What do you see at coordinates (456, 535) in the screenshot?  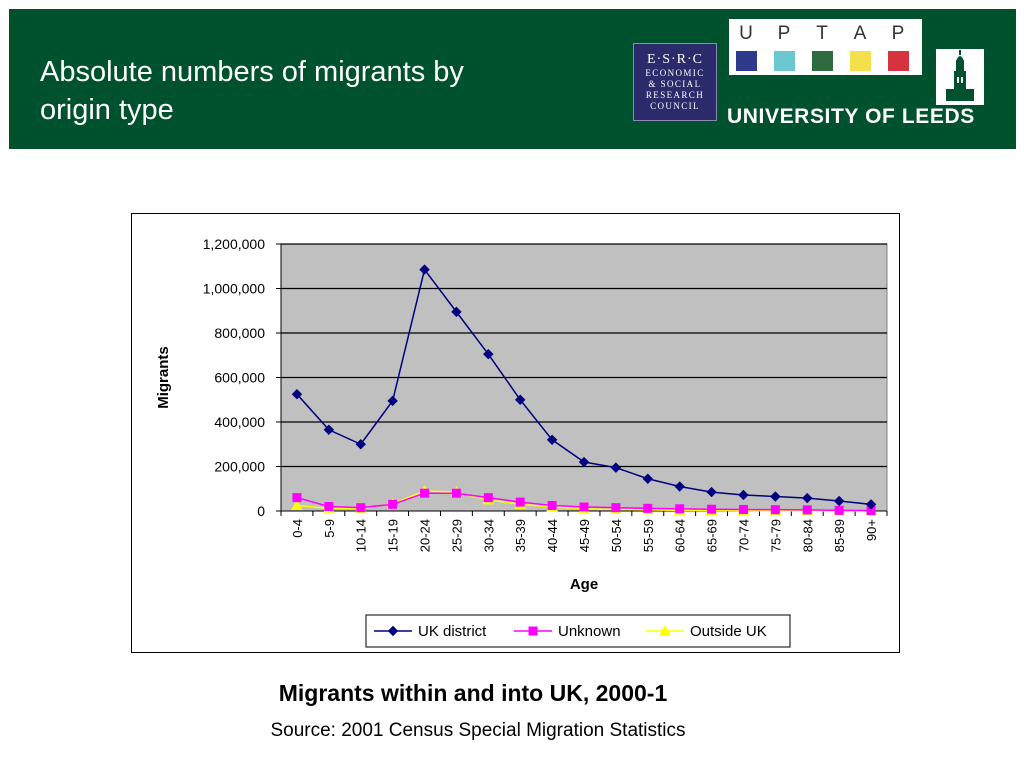 I see `x-tick-label: 25-29` at bounding box center [456, 535].